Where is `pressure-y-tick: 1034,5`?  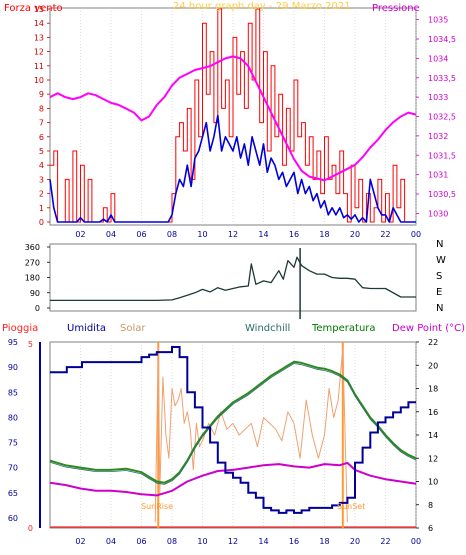 pressure-y-tick: 1034,5 is located at coordinates (442, 39).